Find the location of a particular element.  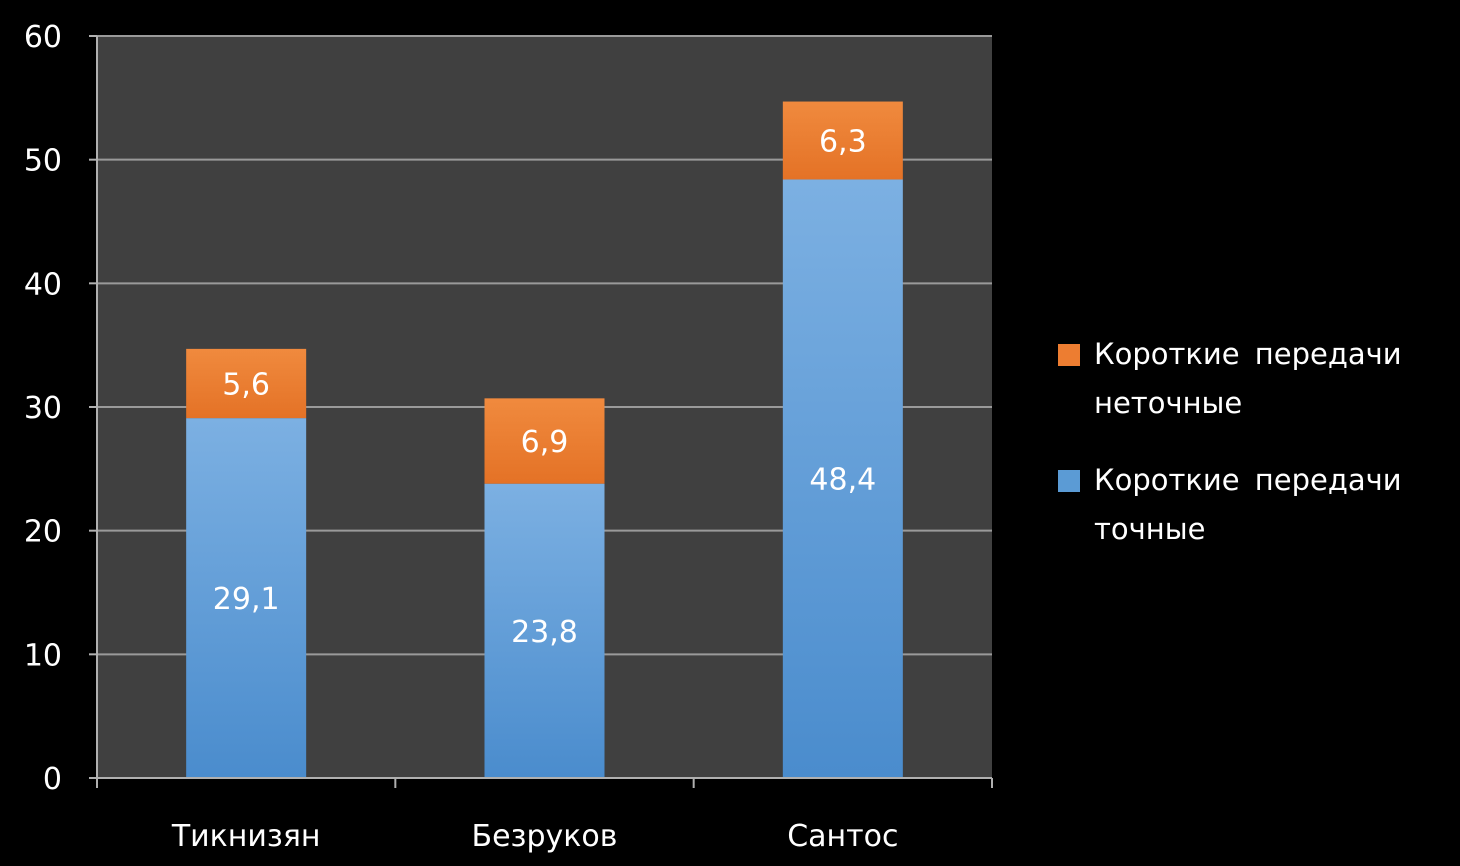

legend-label-accurate: Короткие передачи точные is located at coordinates (1248, 504).